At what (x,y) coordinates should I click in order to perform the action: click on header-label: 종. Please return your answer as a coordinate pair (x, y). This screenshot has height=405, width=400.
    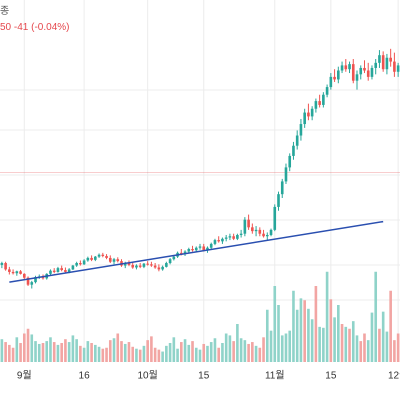
    Looking at the image, I should click on (5, 11).